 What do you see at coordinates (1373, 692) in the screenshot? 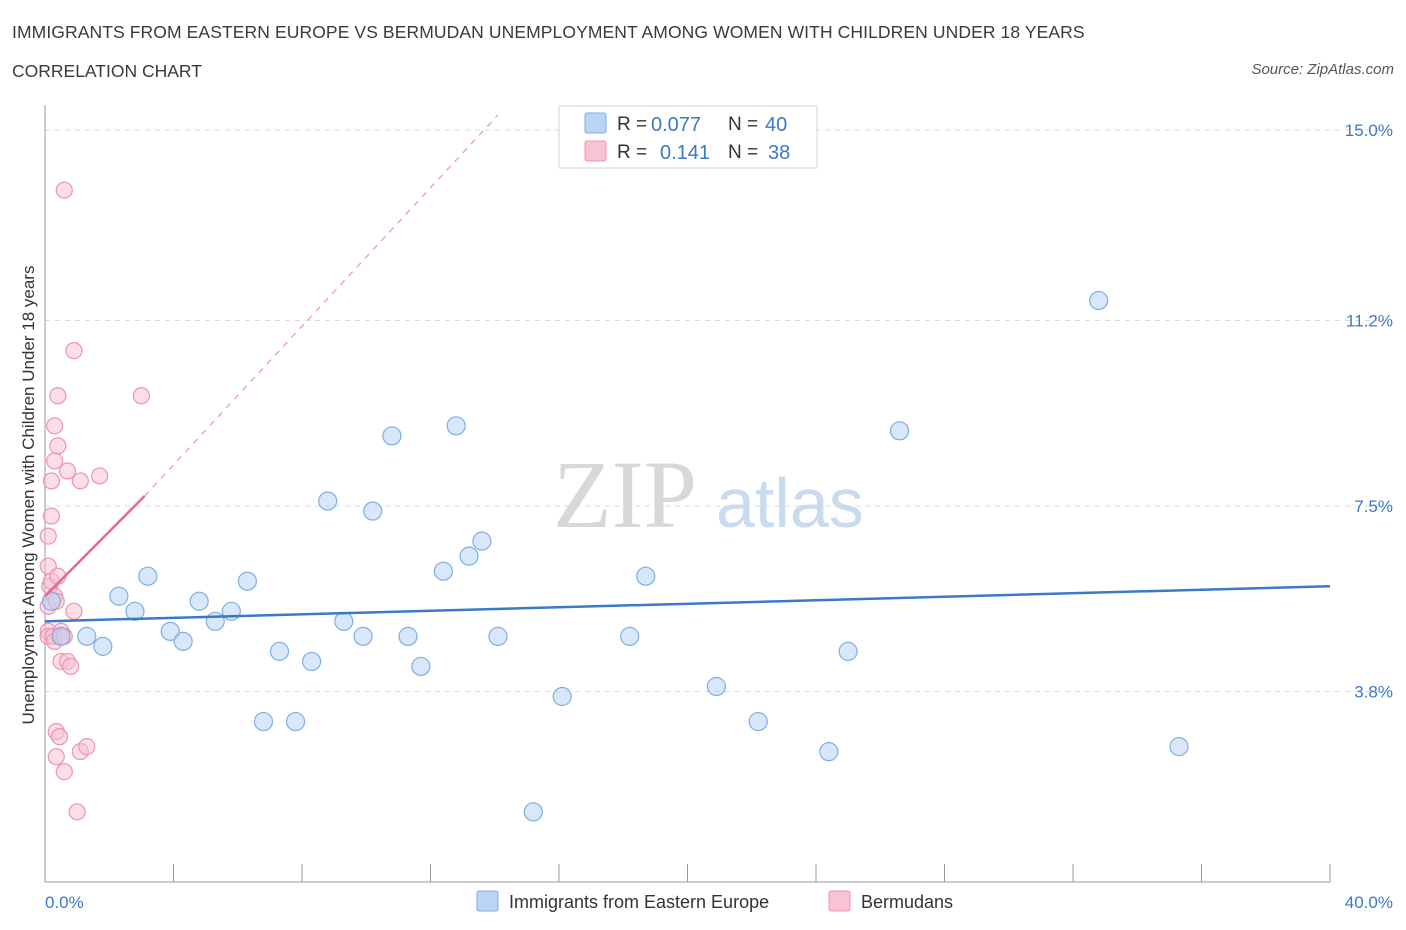
I see `y-tick-label: 3.8%` at bounding box center [1373, 692].